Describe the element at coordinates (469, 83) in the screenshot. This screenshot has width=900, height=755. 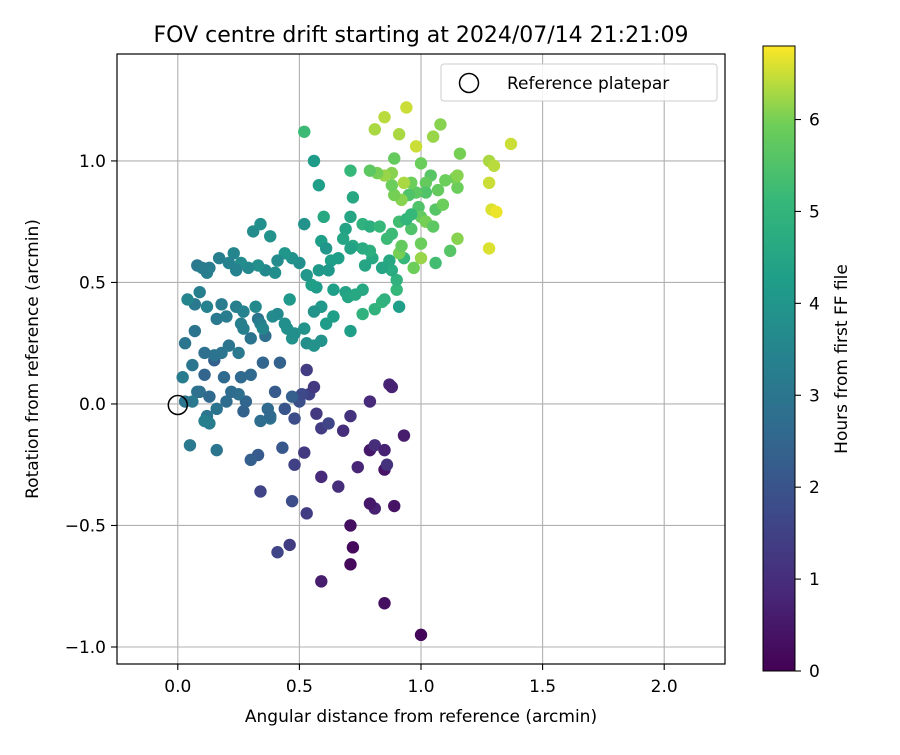
I see `legend-reference-marker` at that location.